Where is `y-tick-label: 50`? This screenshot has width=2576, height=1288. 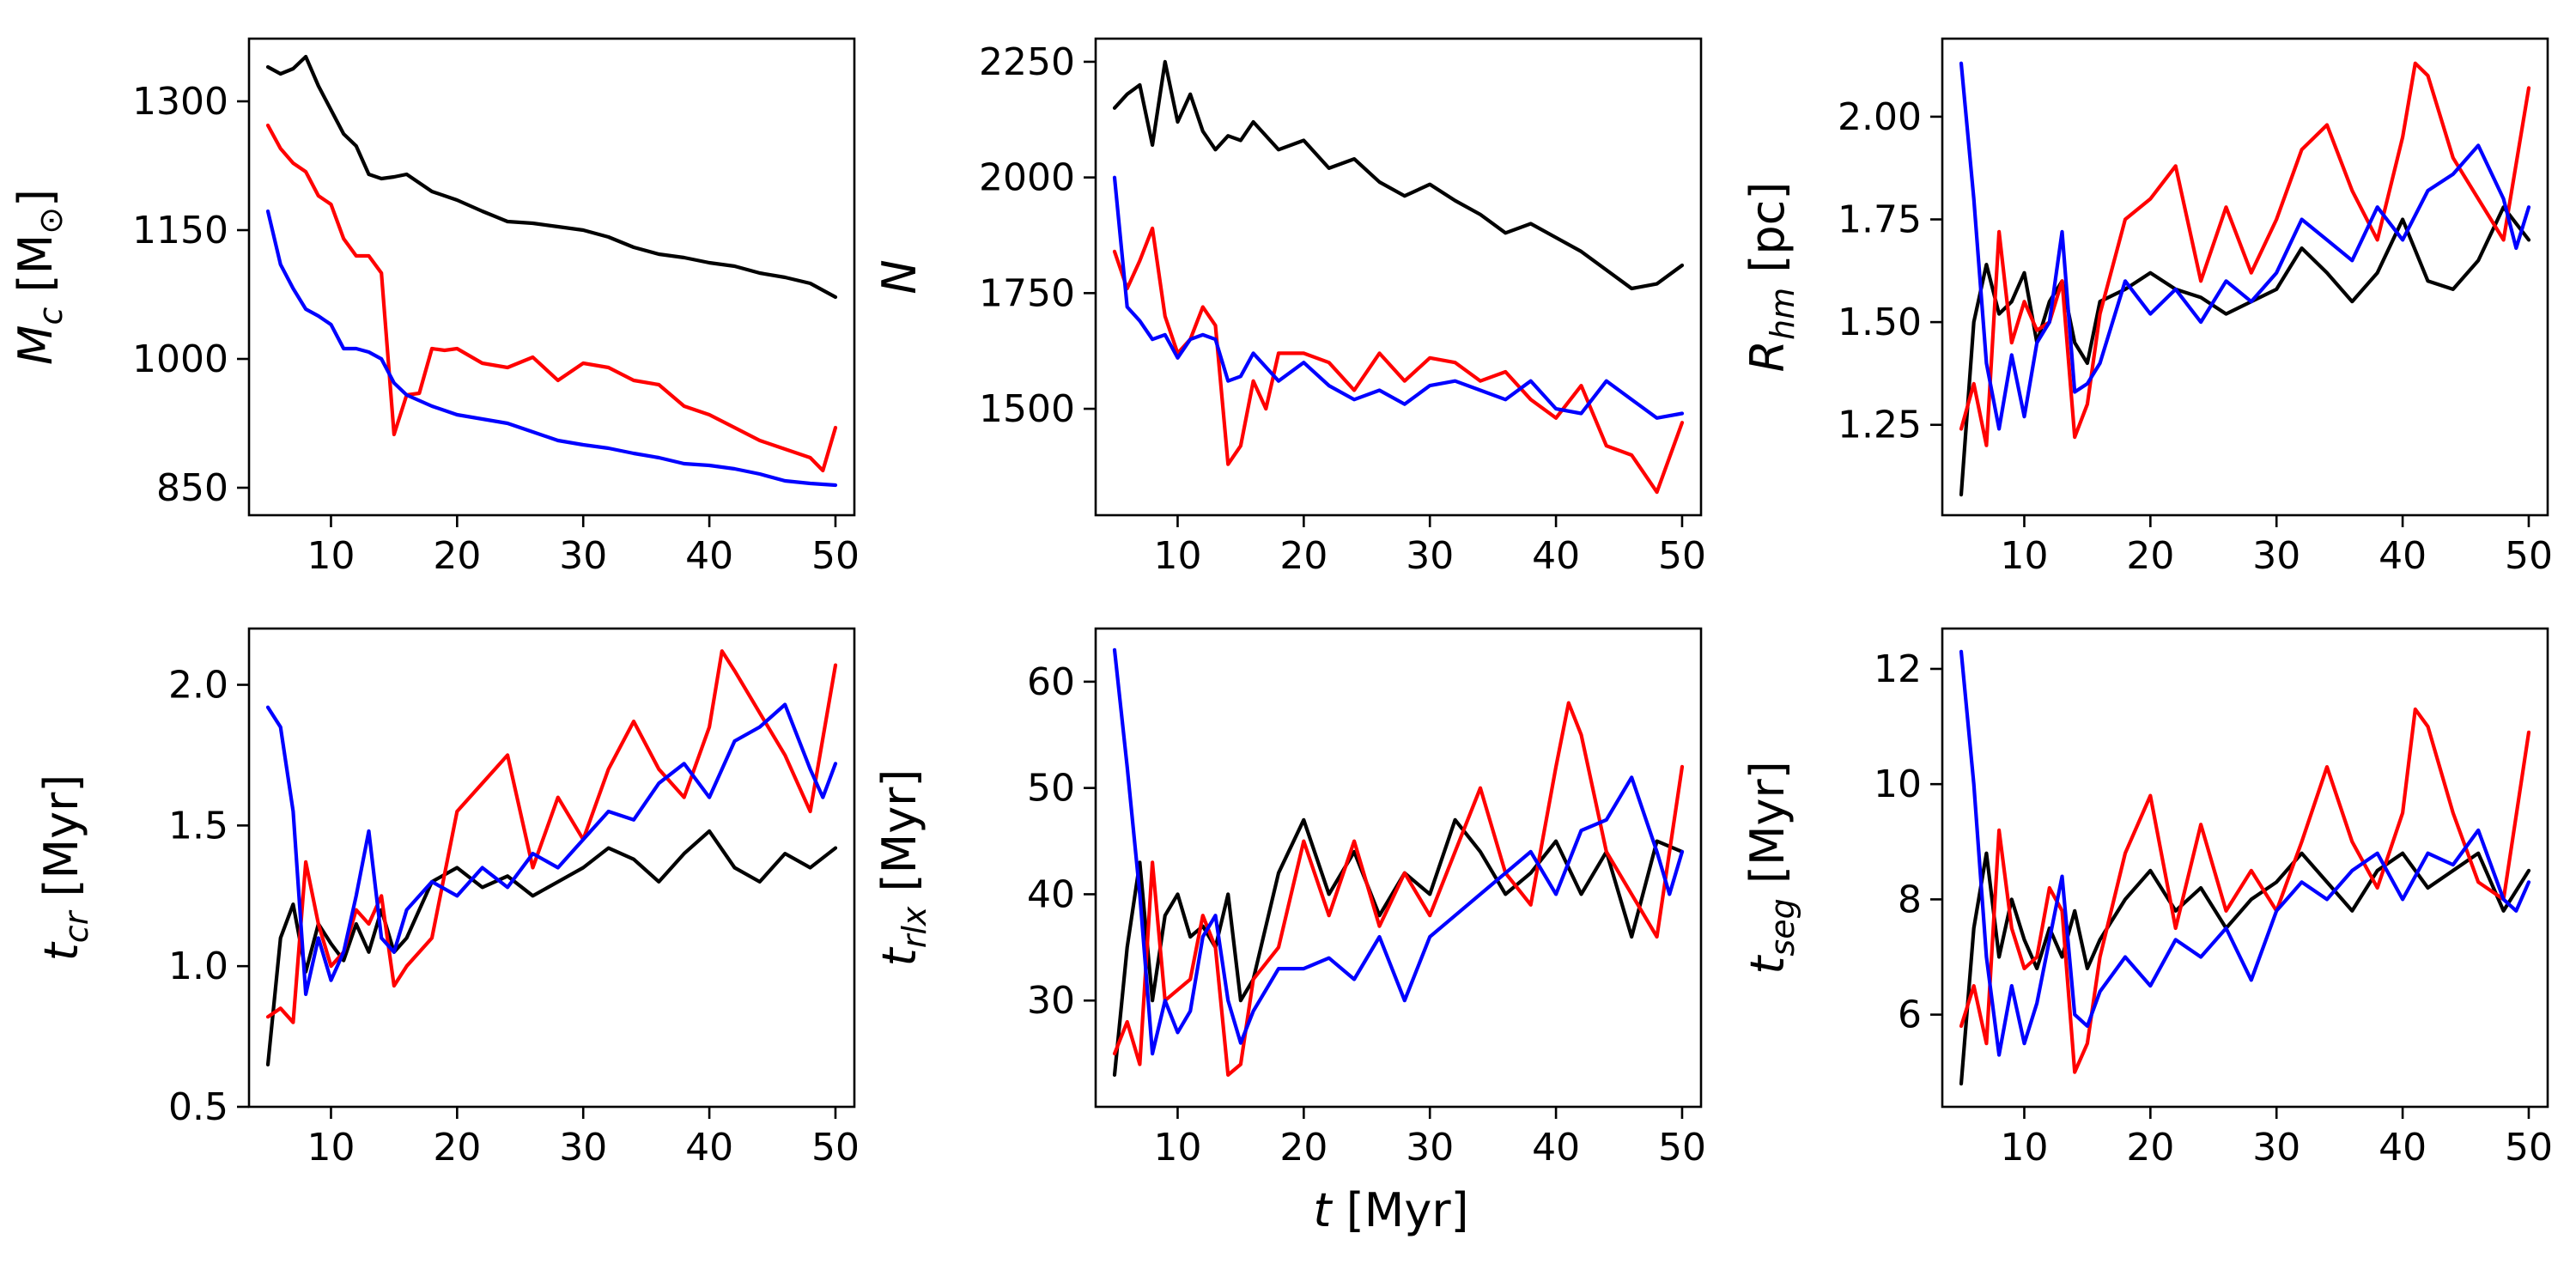
y-tick-label: 50 is located at coordinates (1051, 789).